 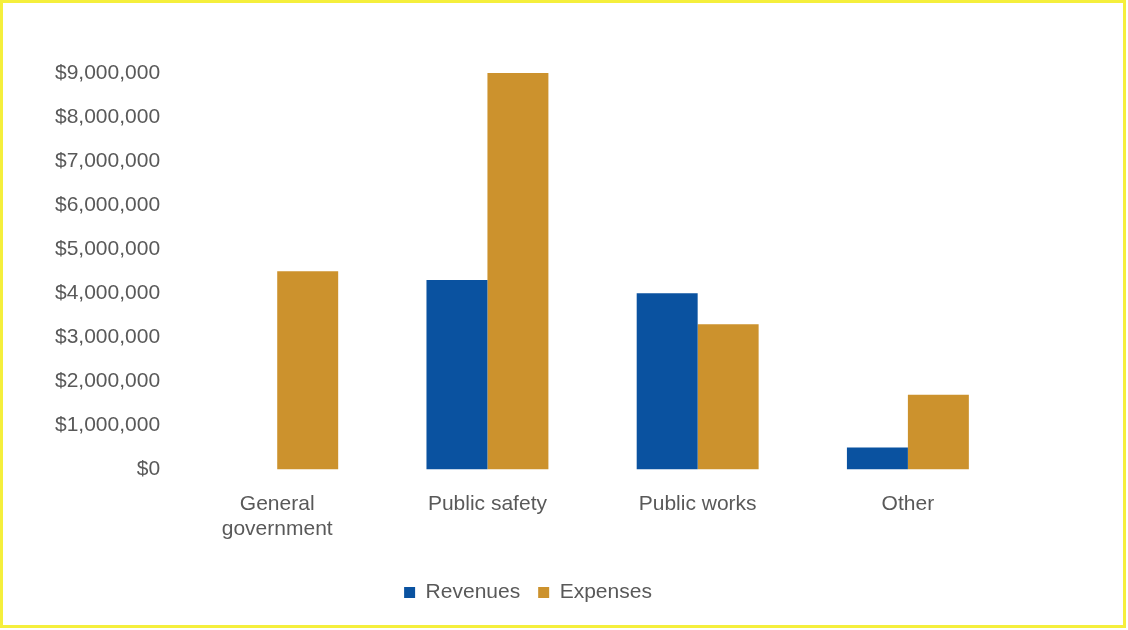 I want to click on x-tick-label: Other, so click(x=908, y=502).